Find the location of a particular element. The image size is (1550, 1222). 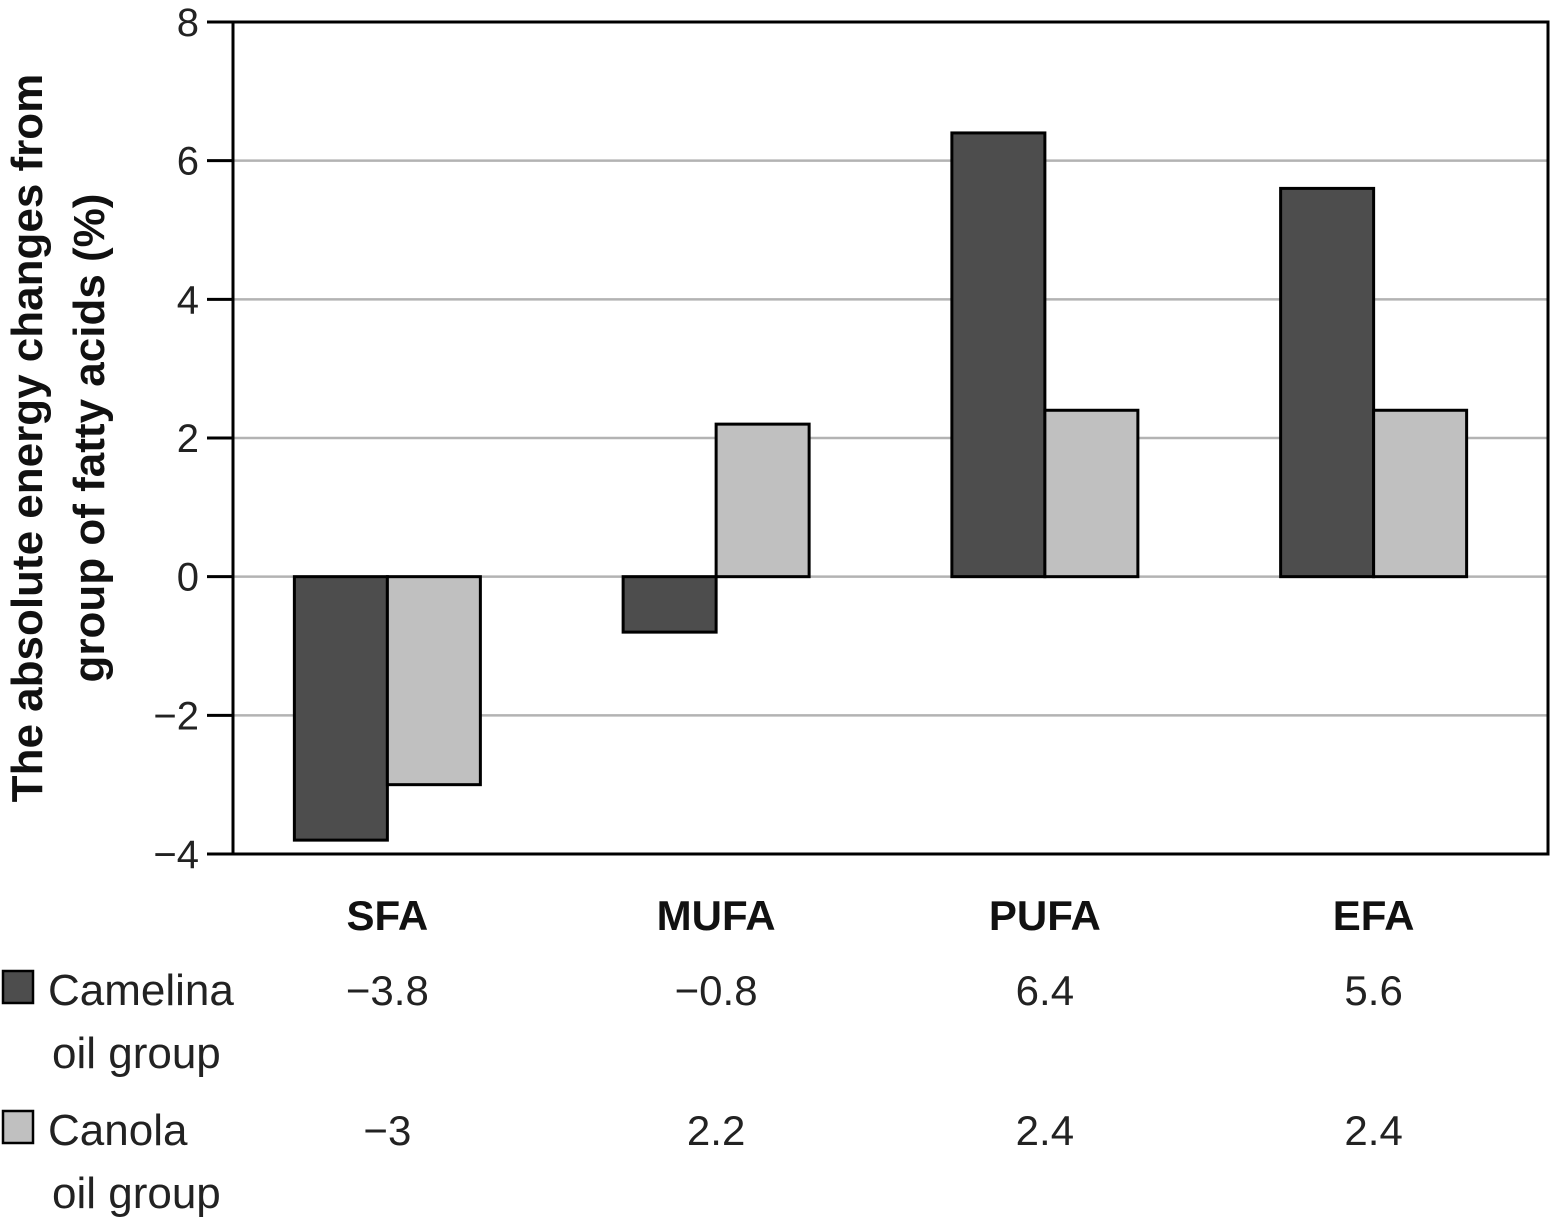

legend-label: Canola is located at coordinates (118, 1130).